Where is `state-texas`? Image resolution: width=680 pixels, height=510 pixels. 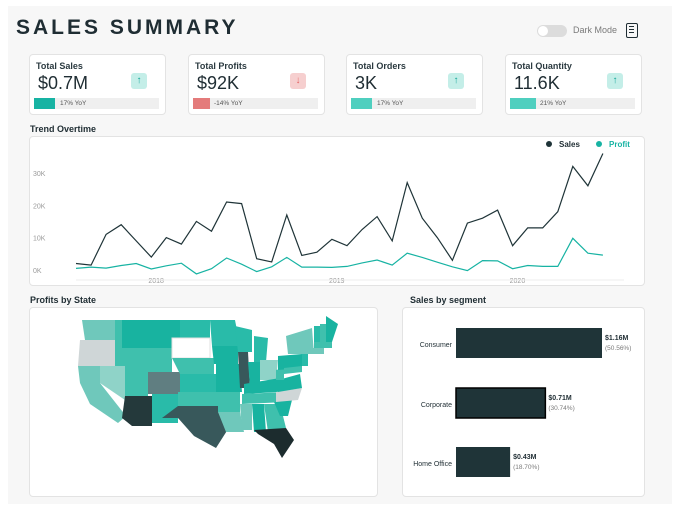 state-texas is located at coordinates (196, 427).